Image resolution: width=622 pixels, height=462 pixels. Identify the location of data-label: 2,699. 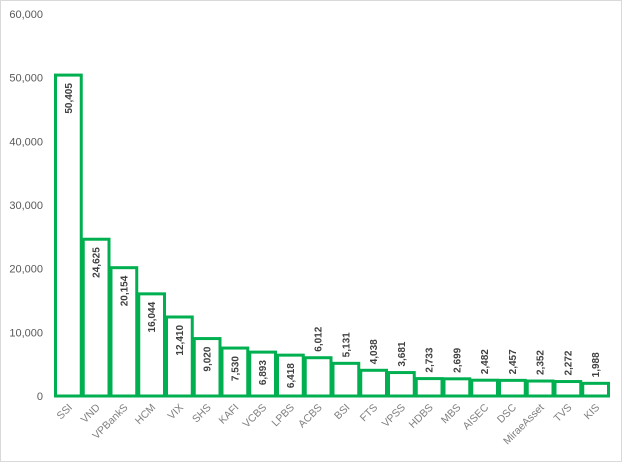
(457, 359).